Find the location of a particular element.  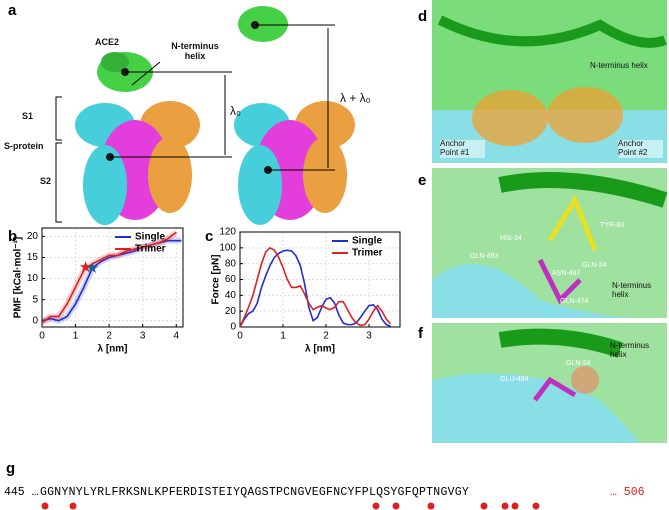

label: Anchor Point #2 is located at coordinates (640, 148).